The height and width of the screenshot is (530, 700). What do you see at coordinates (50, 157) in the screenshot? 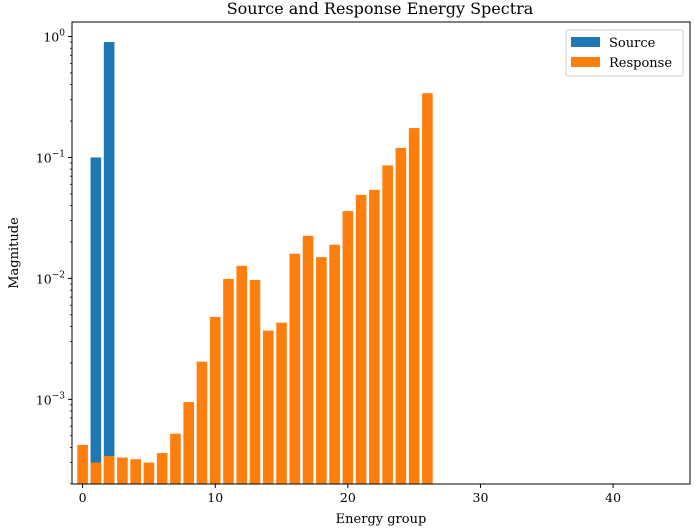
I see `y-tick-label: 10⁻¹` at bounding box center [50, 157].